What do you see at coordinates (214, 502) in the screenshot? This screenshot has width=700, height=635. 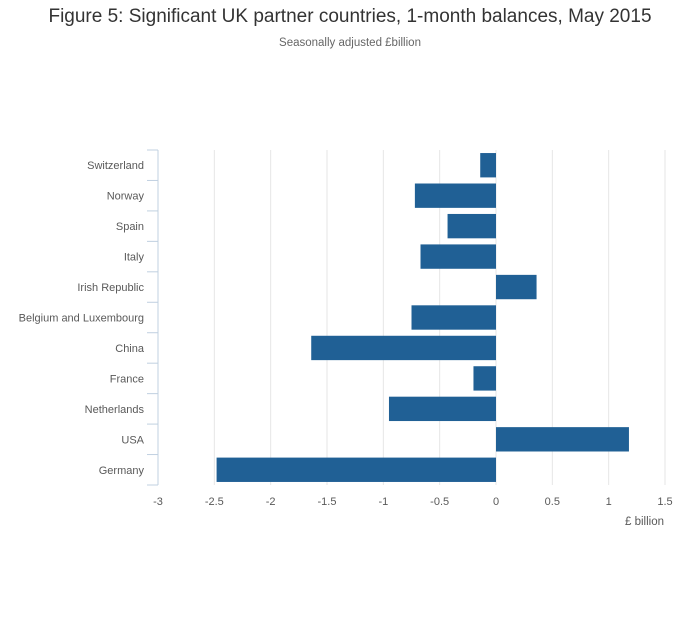 I see `x-tick-label: -2.5` at bounding box center [214, 502].